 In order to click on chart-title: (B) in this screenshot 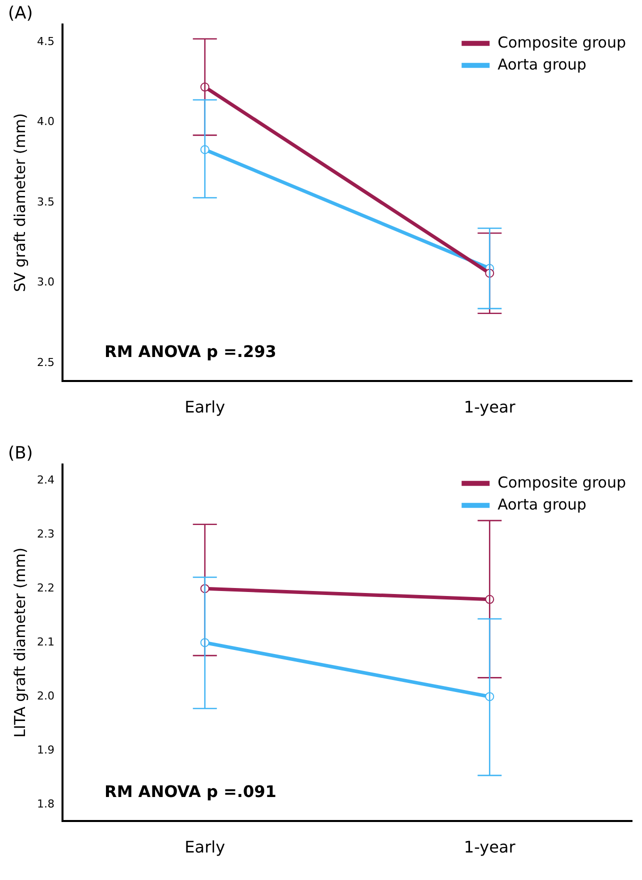, I will do `click(20, 454)`.